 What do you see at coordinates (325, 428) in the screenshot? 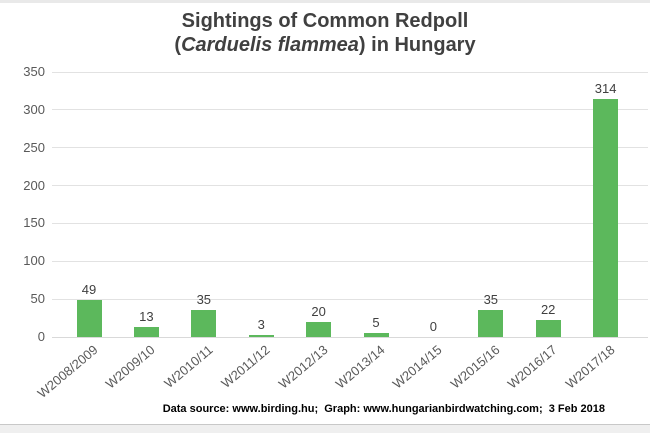
I see `window-bottom-edge` at bounding box center [325, 428].